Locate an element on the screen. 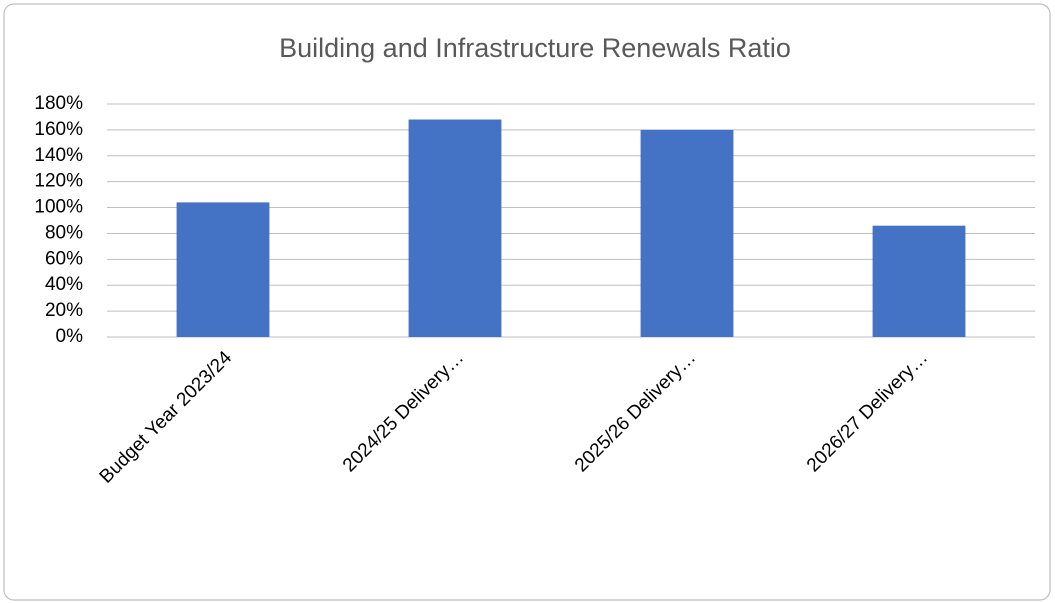  y-tick-label: 160% is located at coordinates (58, 129).